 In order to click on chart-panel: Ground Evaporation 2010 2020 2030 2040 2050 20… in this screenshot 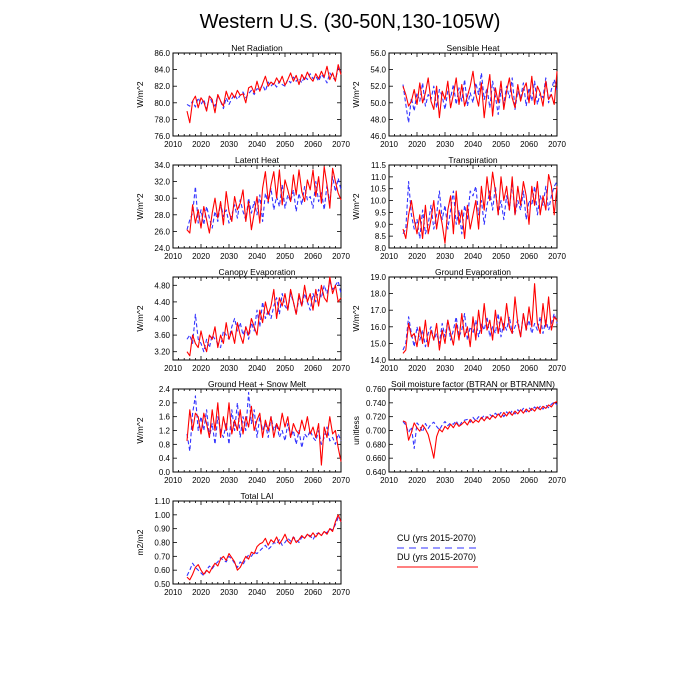, I will do `click(458, 320)`.